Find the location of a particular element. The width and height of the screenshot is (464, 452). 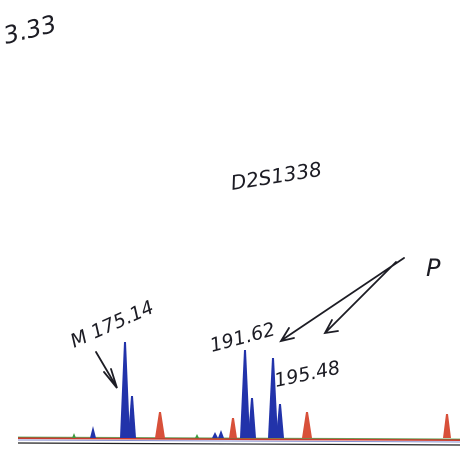

red-size-standard-peaks is located at coordinates (303, 425).